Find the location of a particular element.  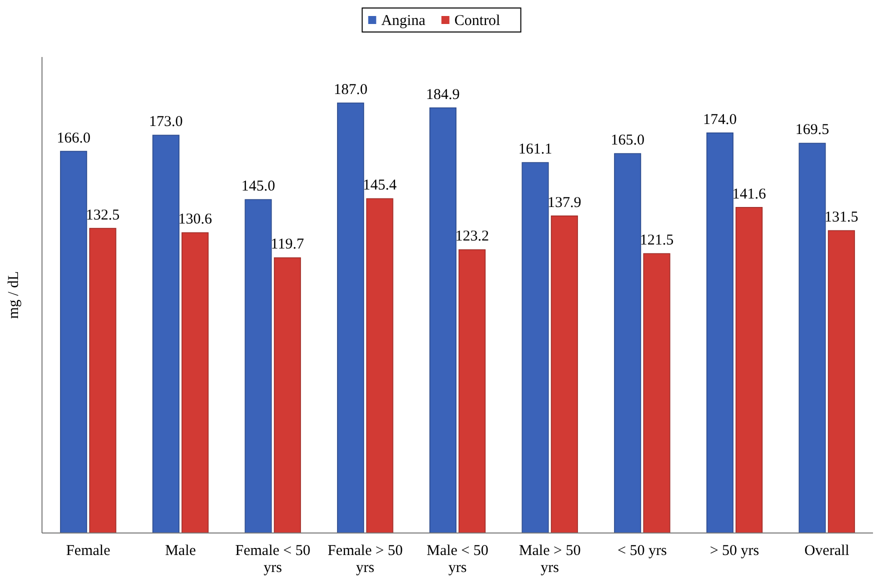

data-label: 130.6 is located at coordinates (195, 220).